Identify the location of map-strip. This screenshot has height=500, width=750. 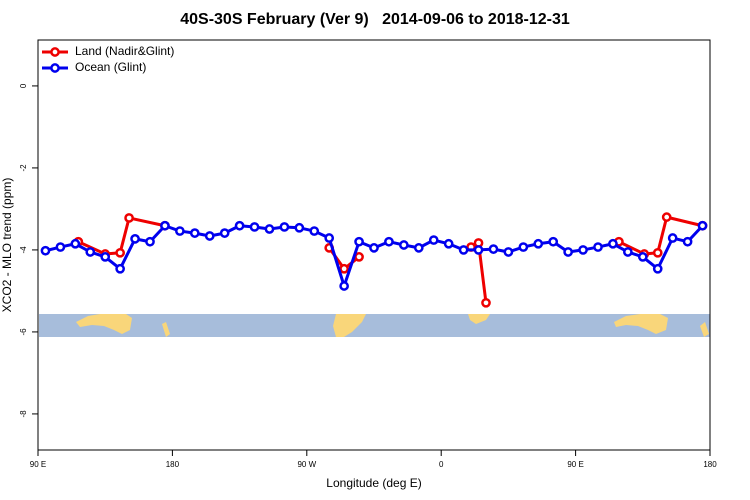
(374, 325).